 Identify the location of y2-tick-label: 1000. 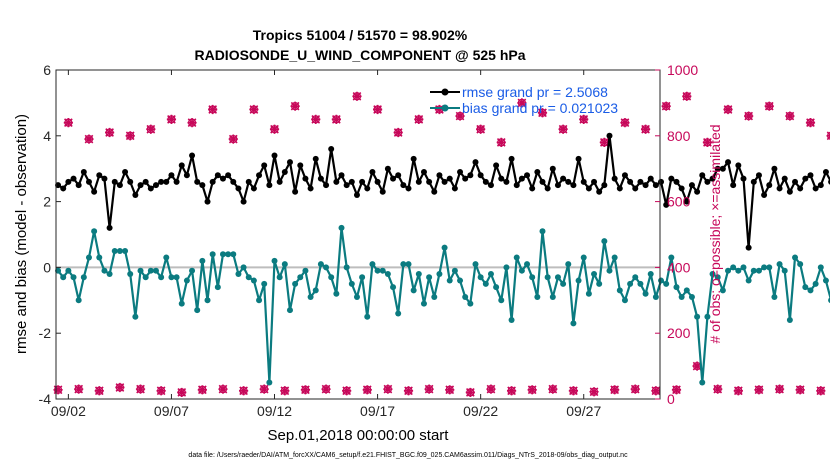
(682, 70).